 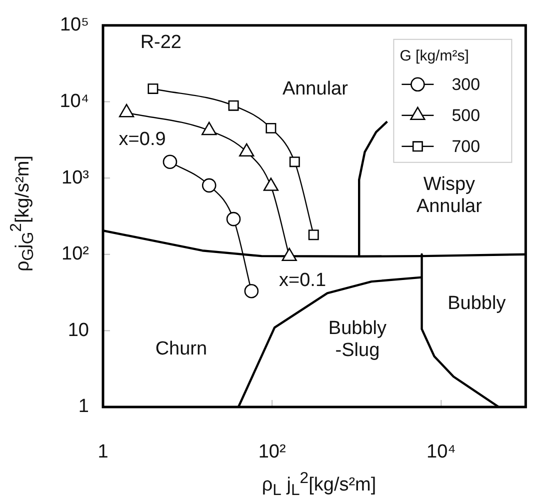 I want to click on x-tick-label: 1, so click(x=103, y=452).